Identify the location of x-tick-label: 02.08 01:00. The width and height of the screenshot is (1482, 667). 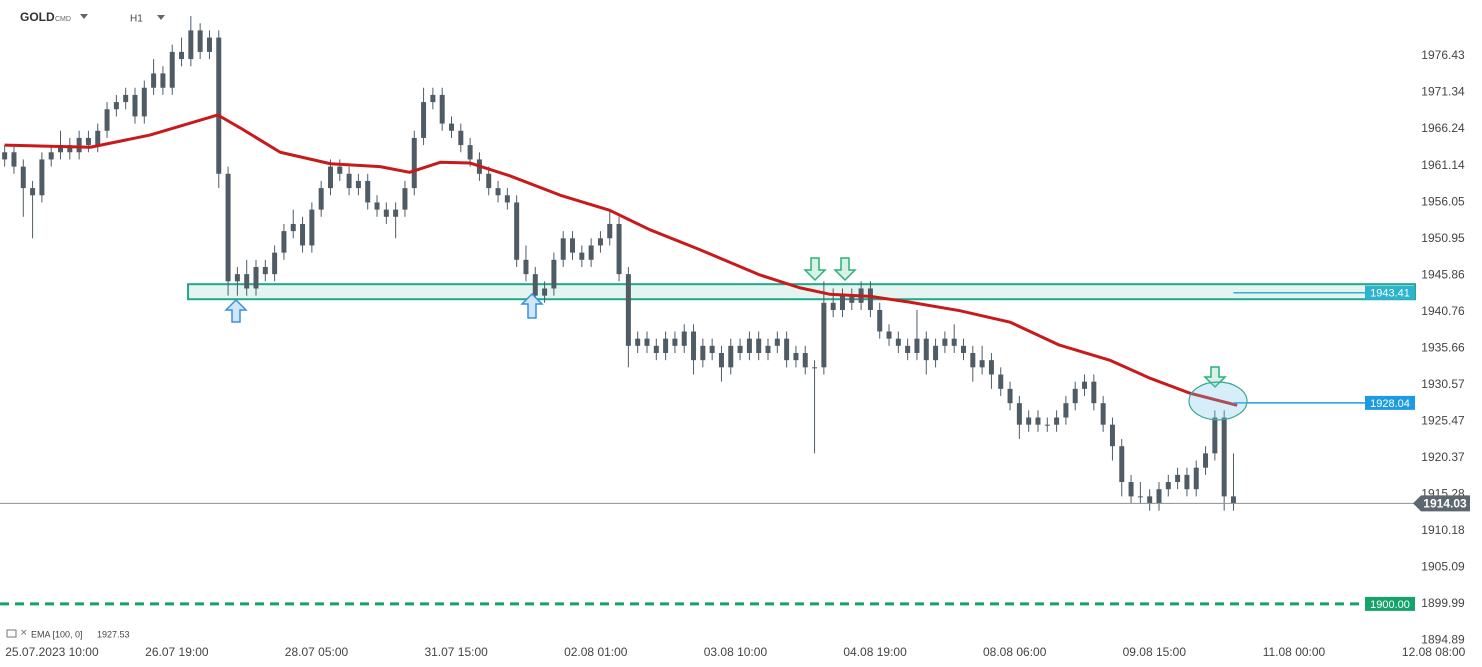
(596, 652).